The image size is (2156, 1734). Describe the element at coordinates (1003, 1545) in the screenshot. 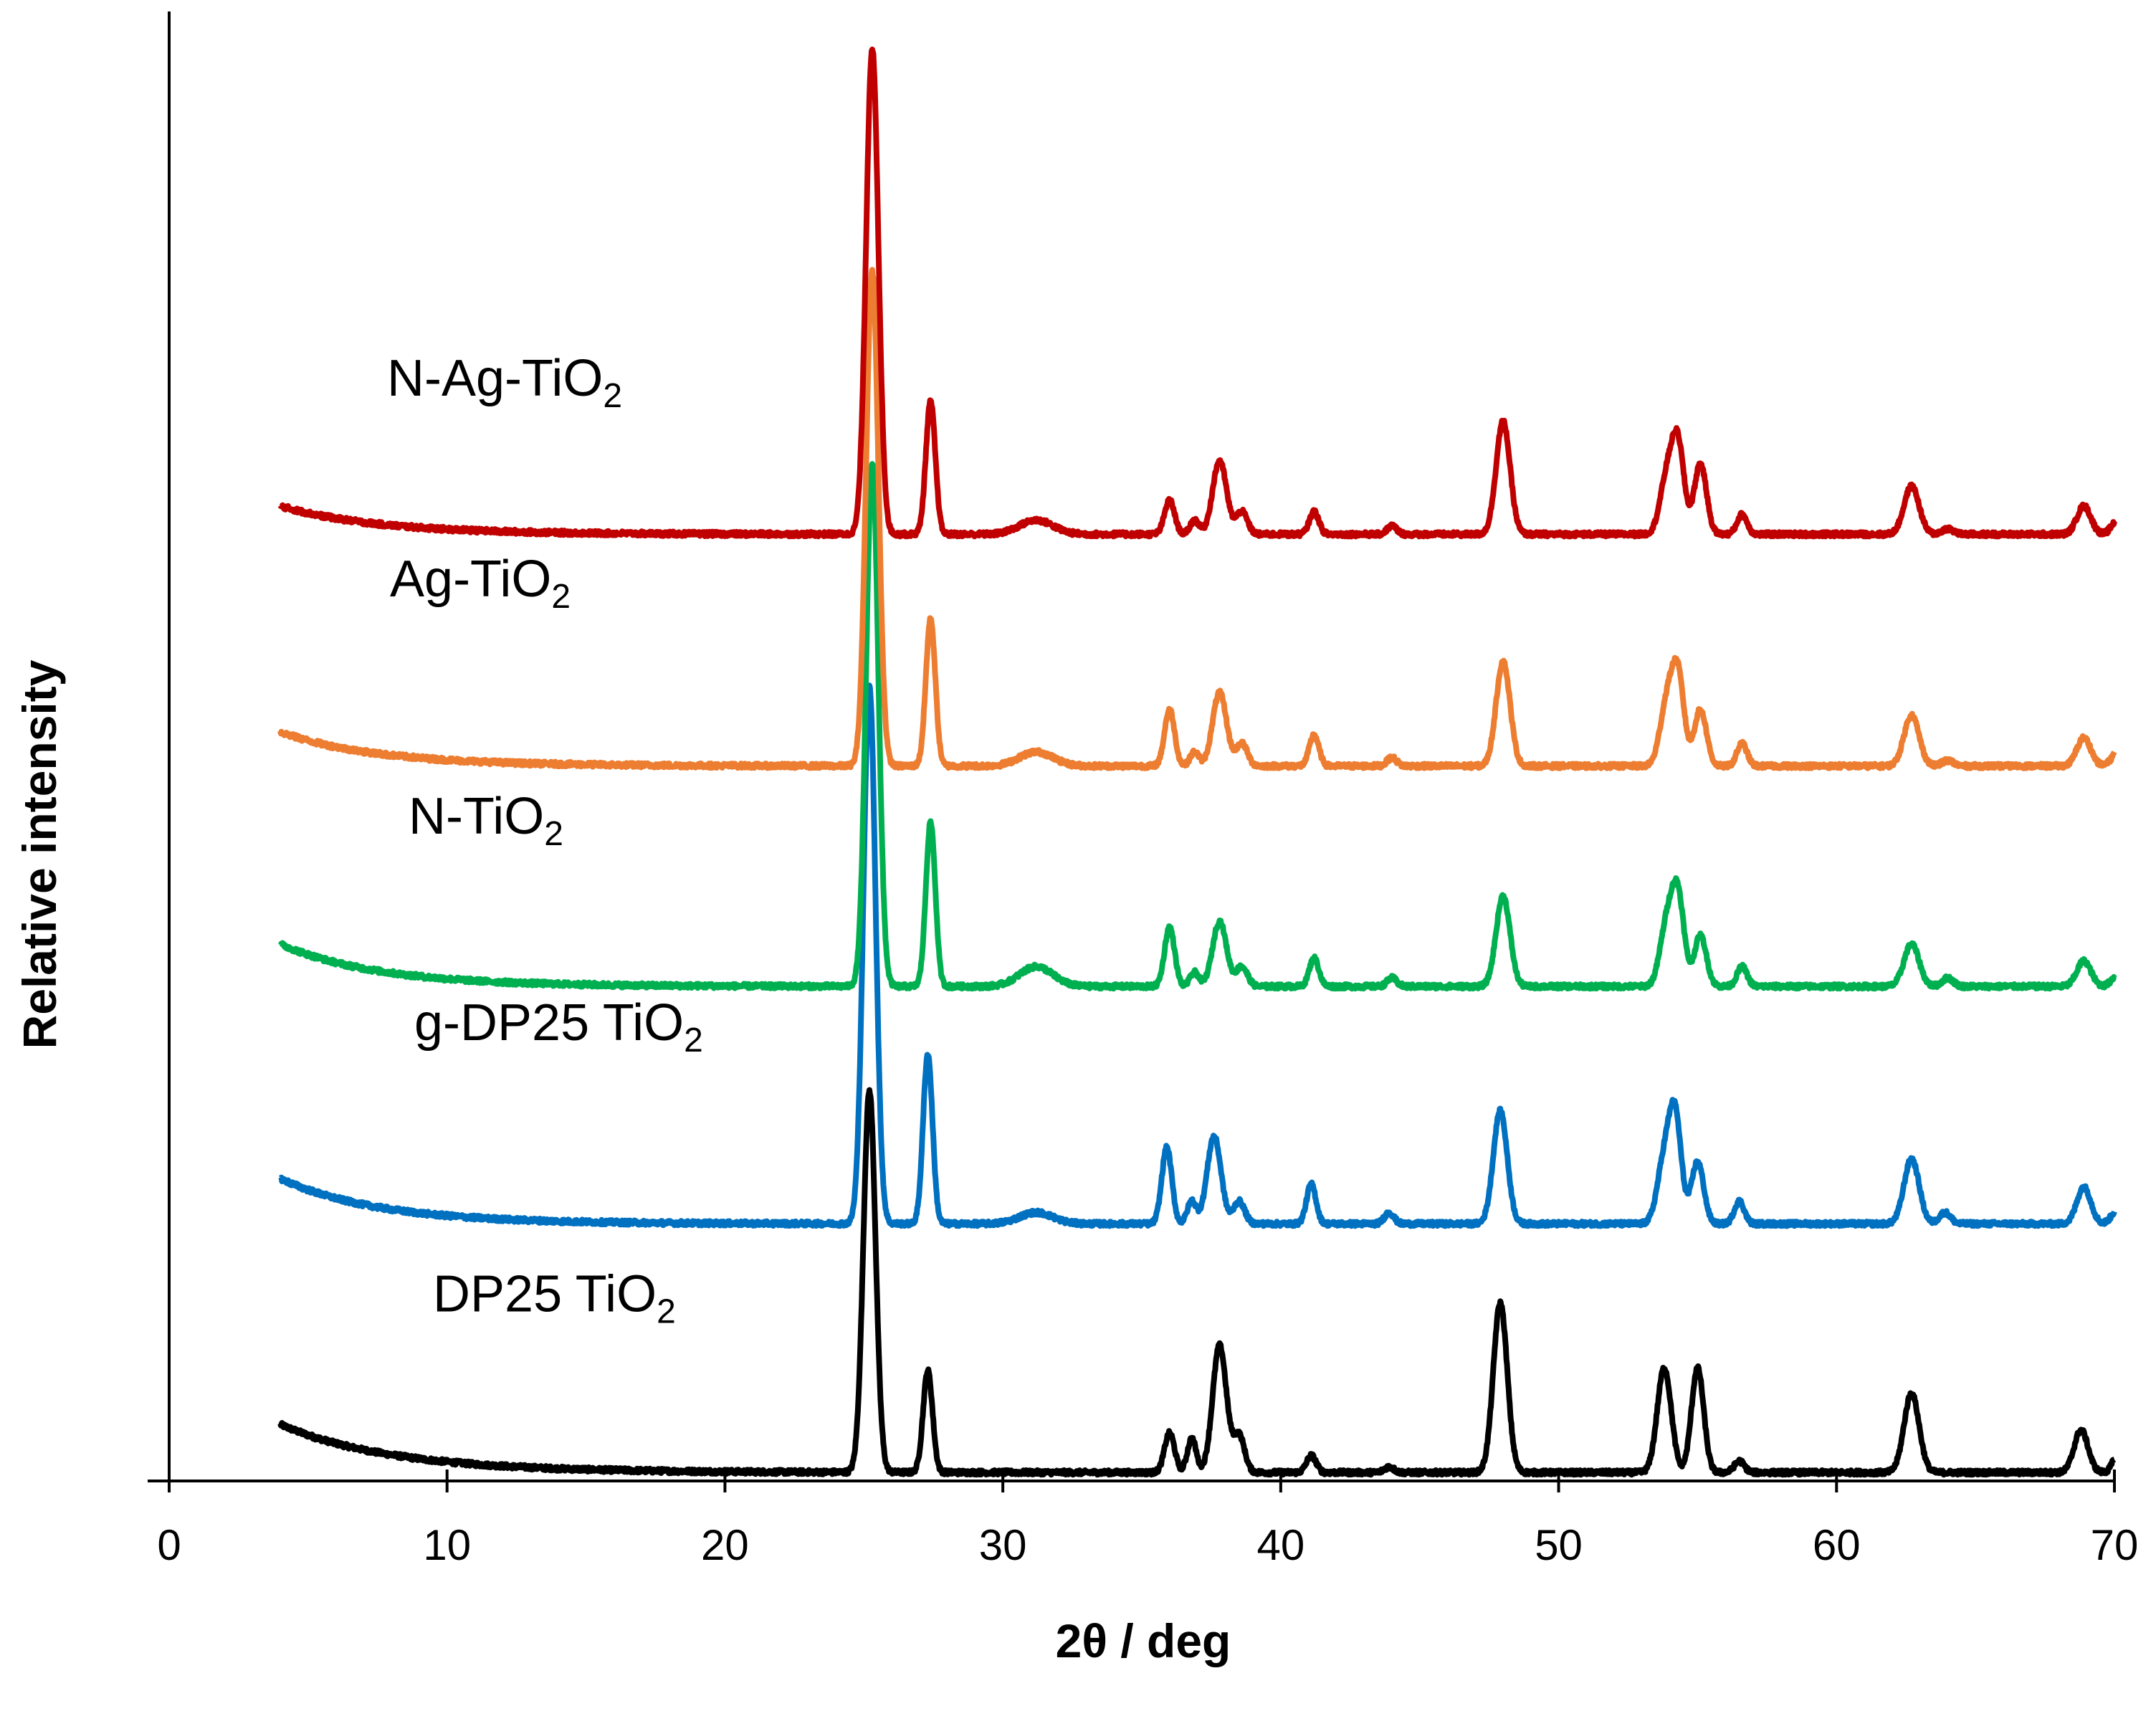

I see `x-tick-label: 30` at that location.